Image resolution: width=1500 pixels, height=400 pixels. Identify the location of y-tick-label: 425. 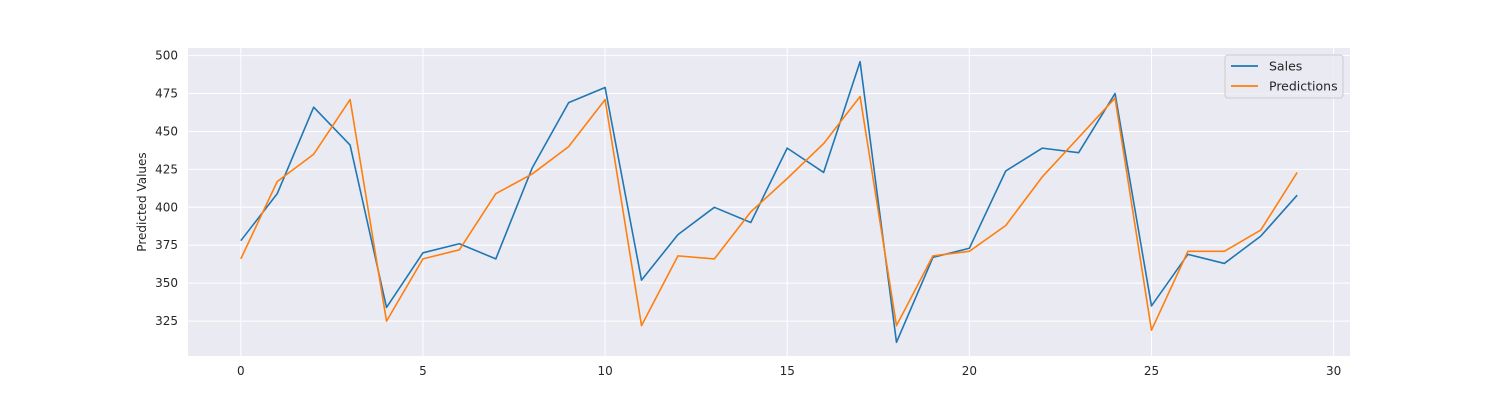
(166, 169).